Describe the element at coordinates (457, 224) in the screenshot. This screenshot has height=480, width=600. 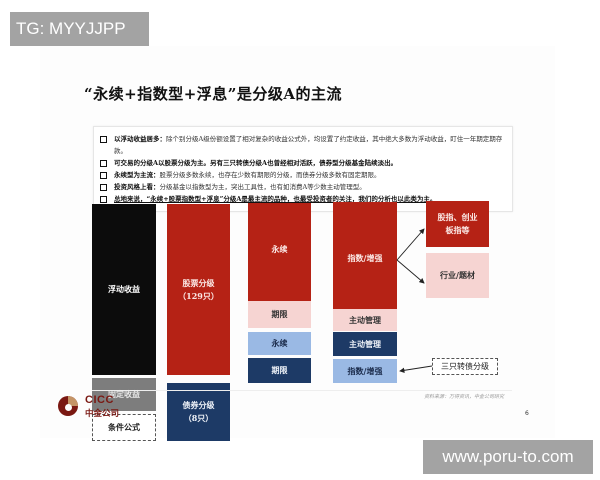
I see `stock-index-box: 股指、创业 板指等` at that location.